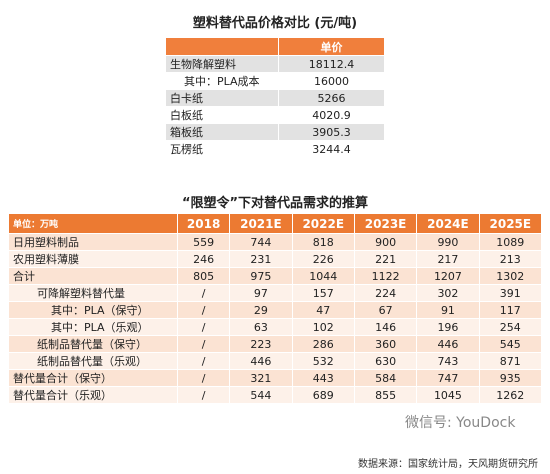 The height and width of the screenshot is (474, 550). I want to click on row: 替代量合计（保守）/321 443 584 747 935, so click(275, 378).